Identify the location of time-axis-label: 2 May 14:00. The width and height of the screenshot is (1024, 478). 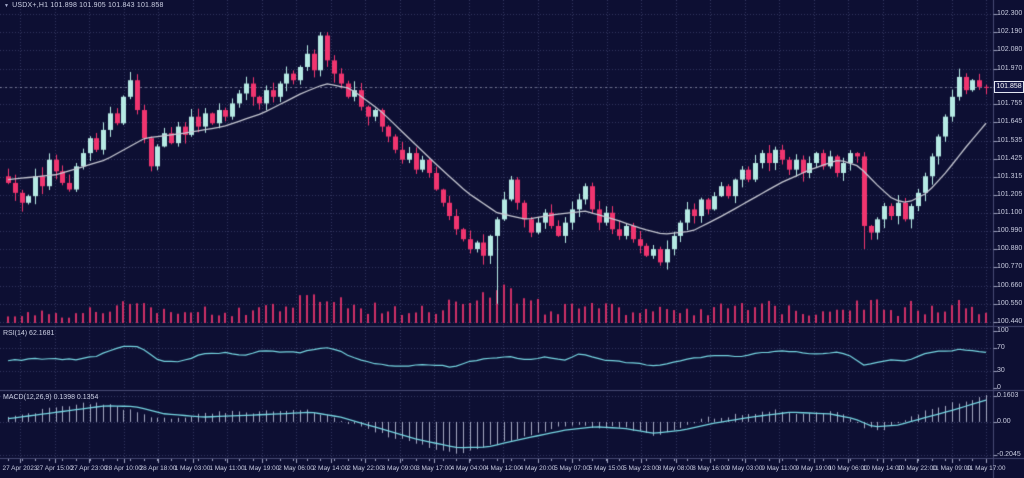
(330, 468).